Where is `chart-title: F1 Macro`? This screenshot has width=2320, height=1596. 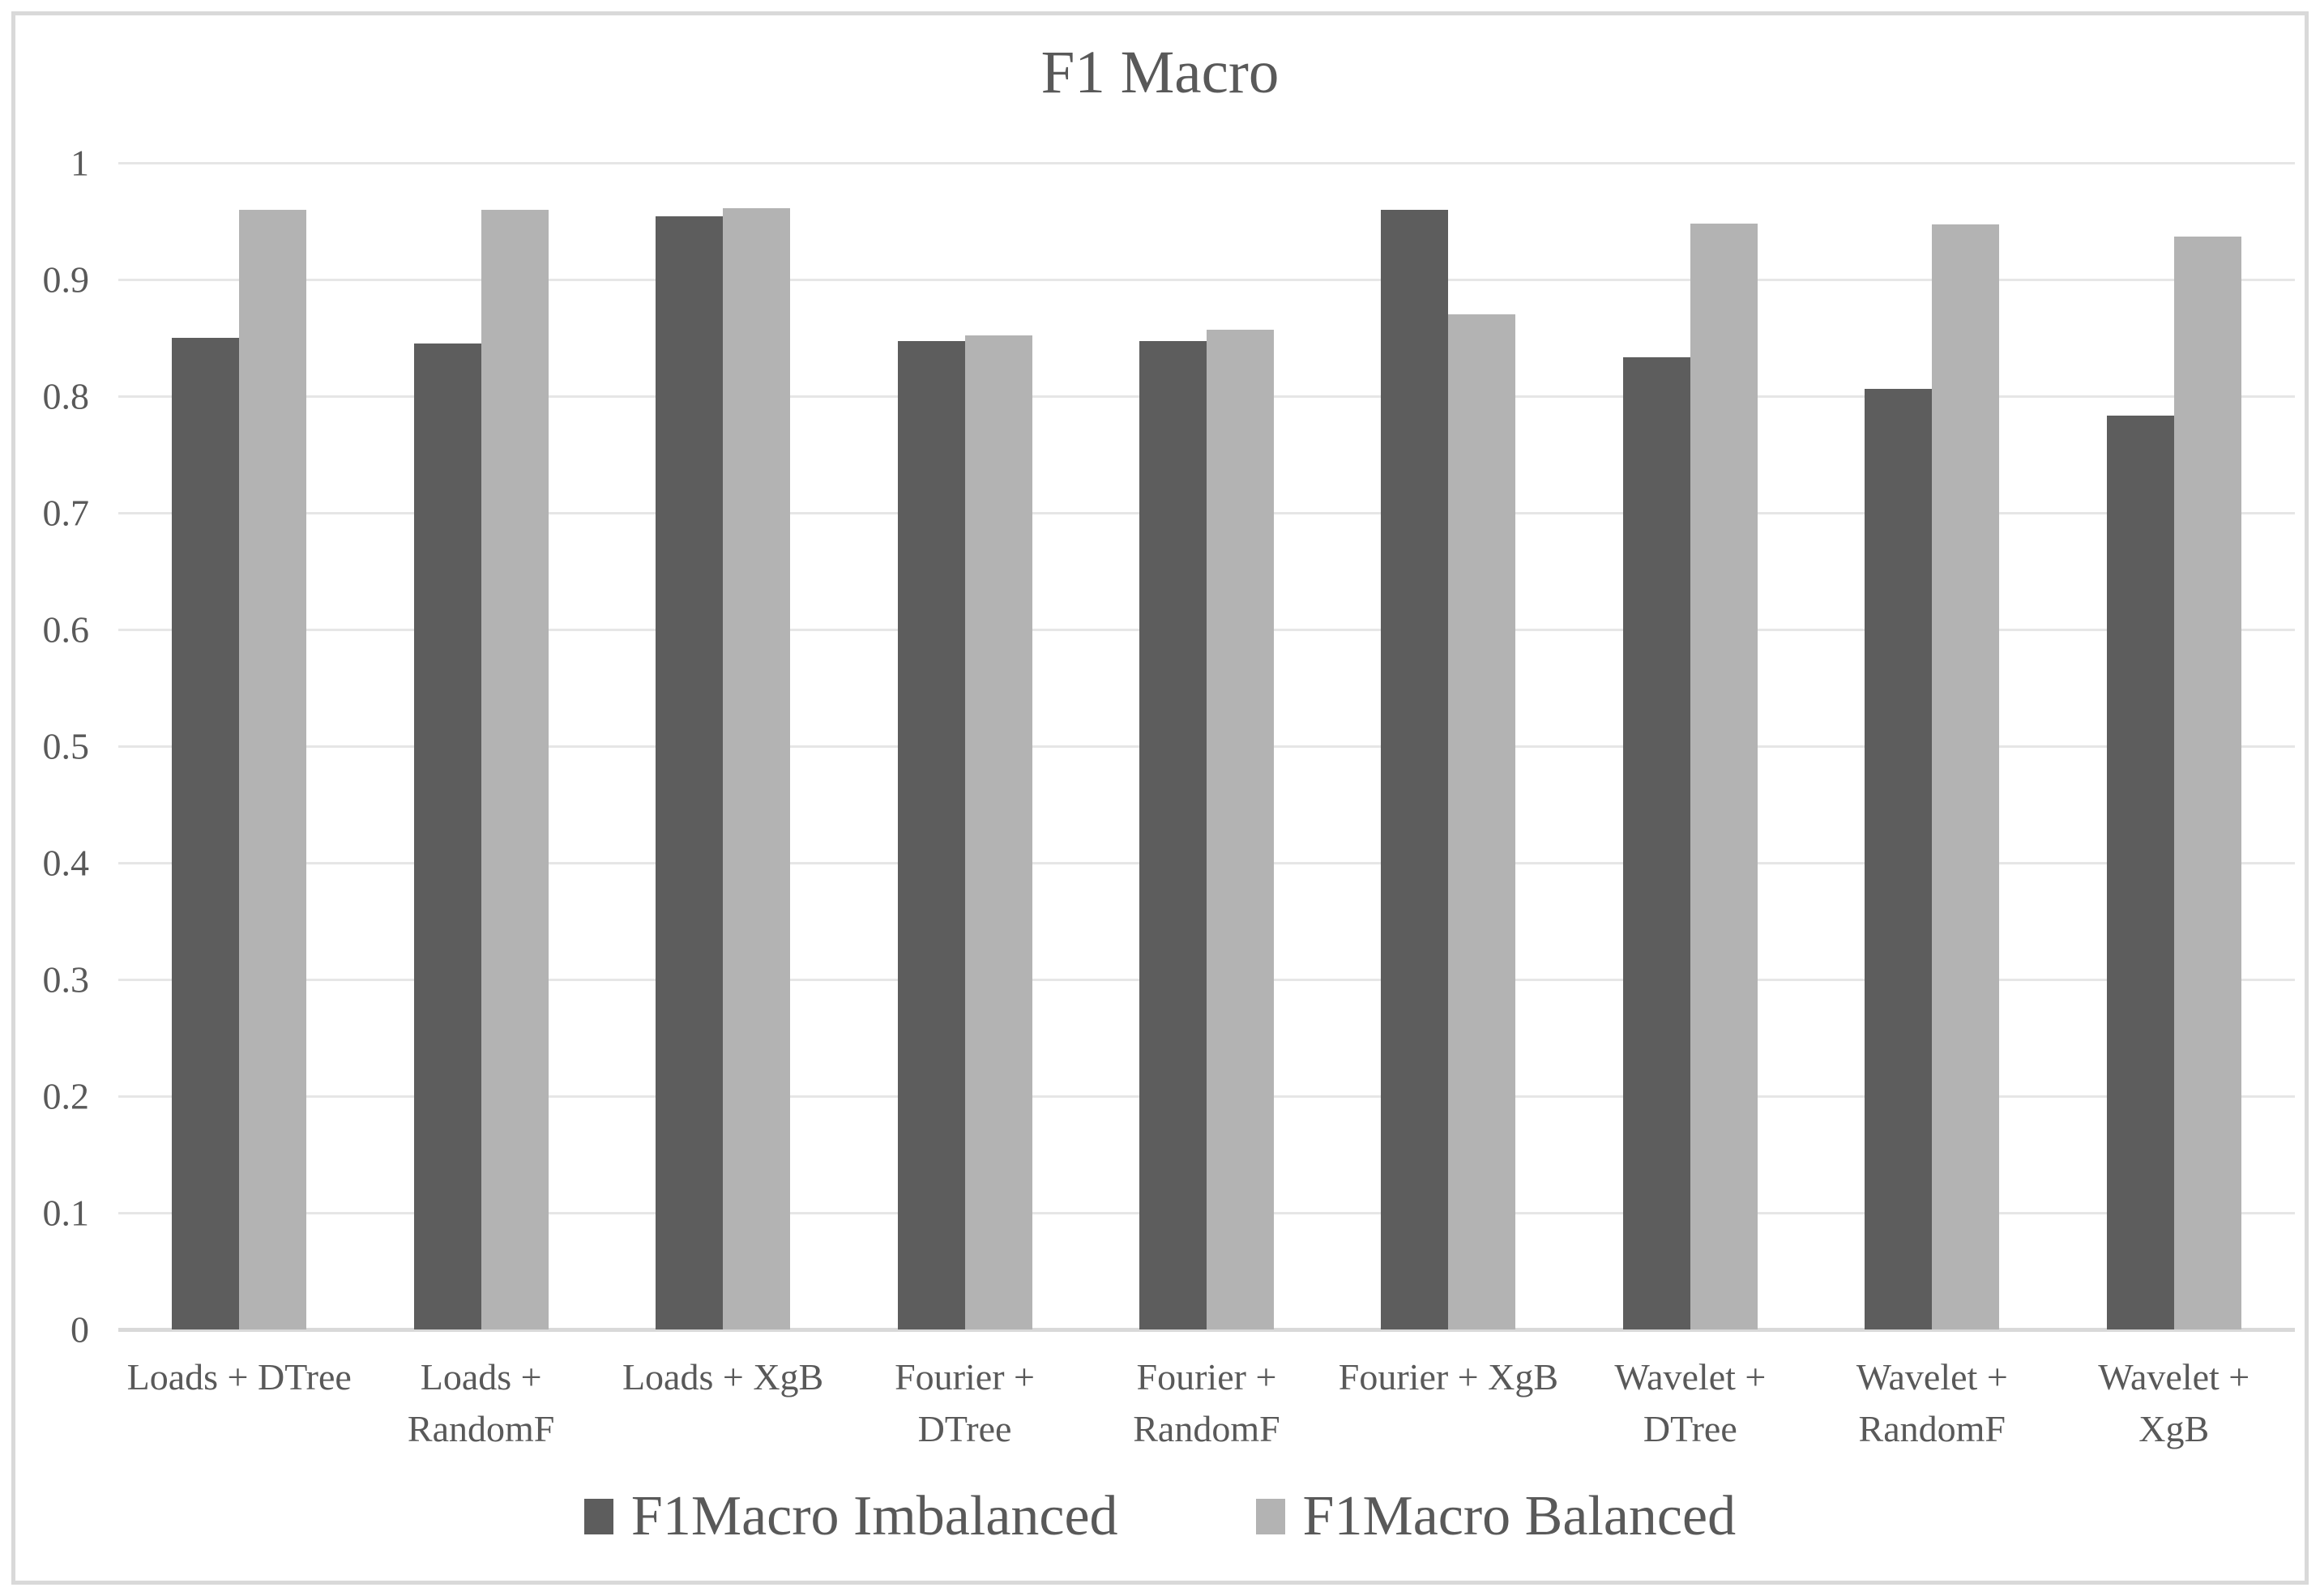
chart-title: F1 Macro is located at coordinates (1160, 72).